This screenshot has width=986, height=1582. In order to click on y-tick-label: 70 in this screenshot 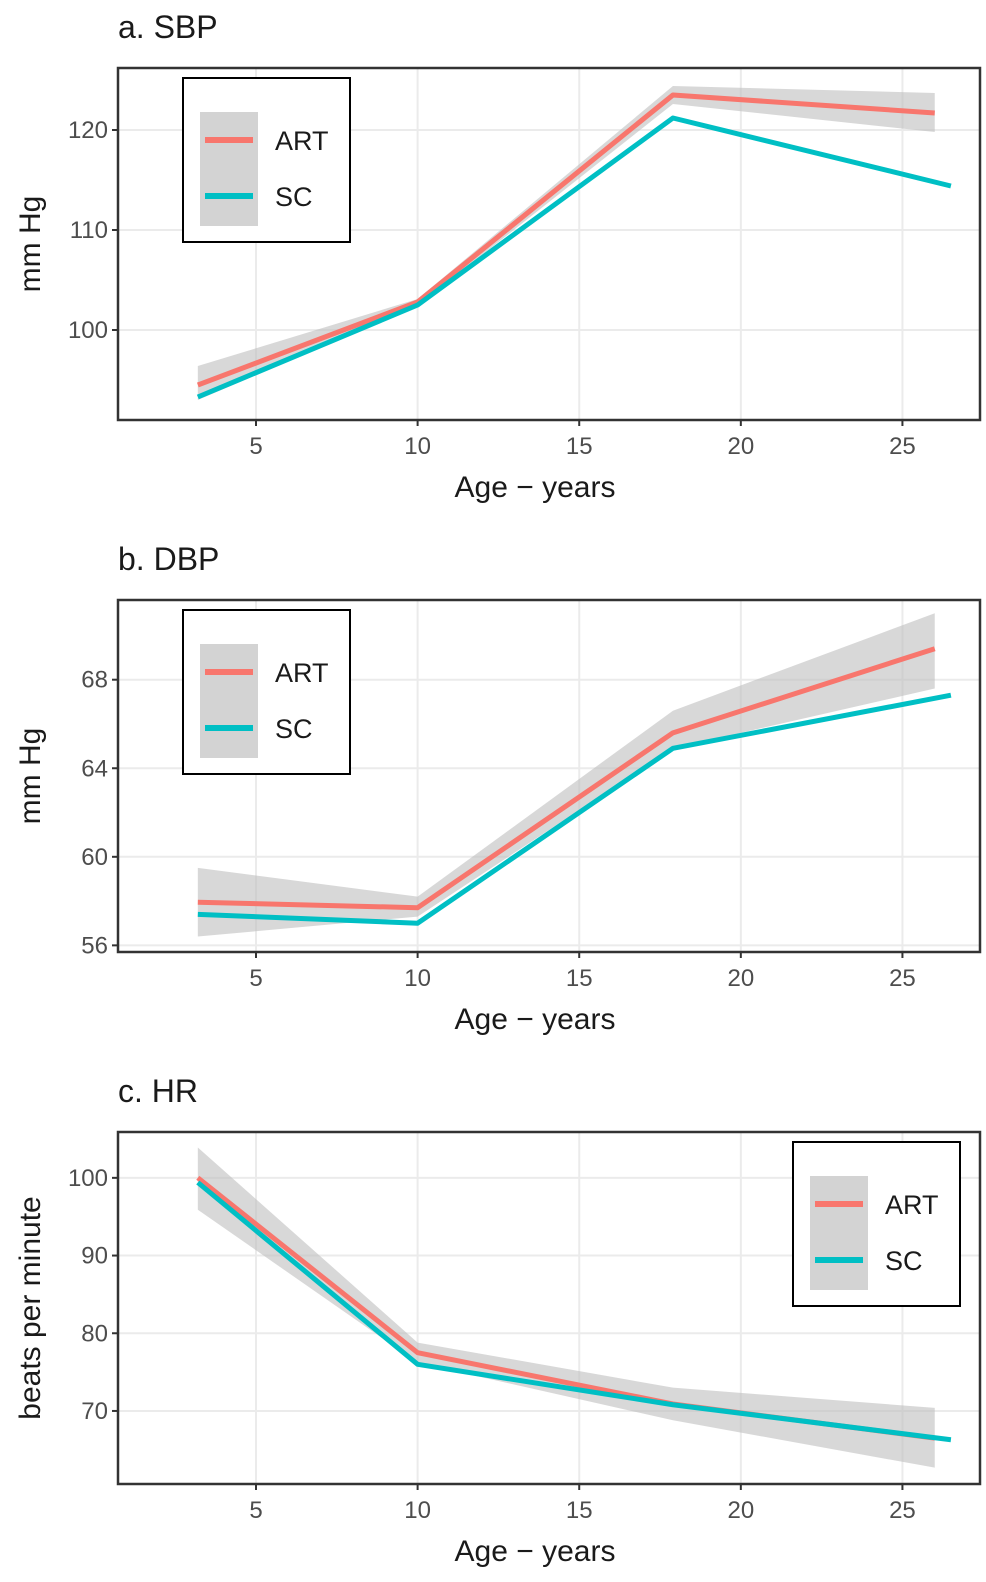, I will do `click(94, 1411)`.